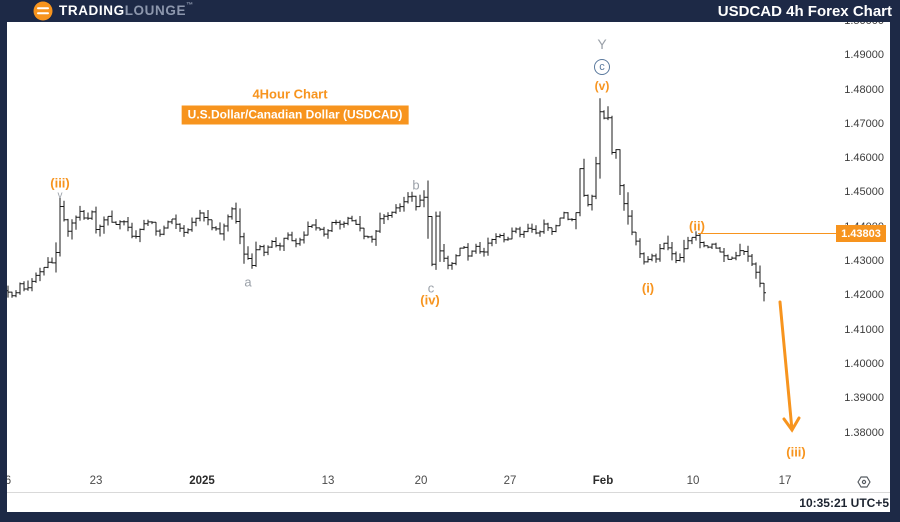 The image size is (900, 522). I want to click on price-axis-label: 1.38000, so click(864, 432).